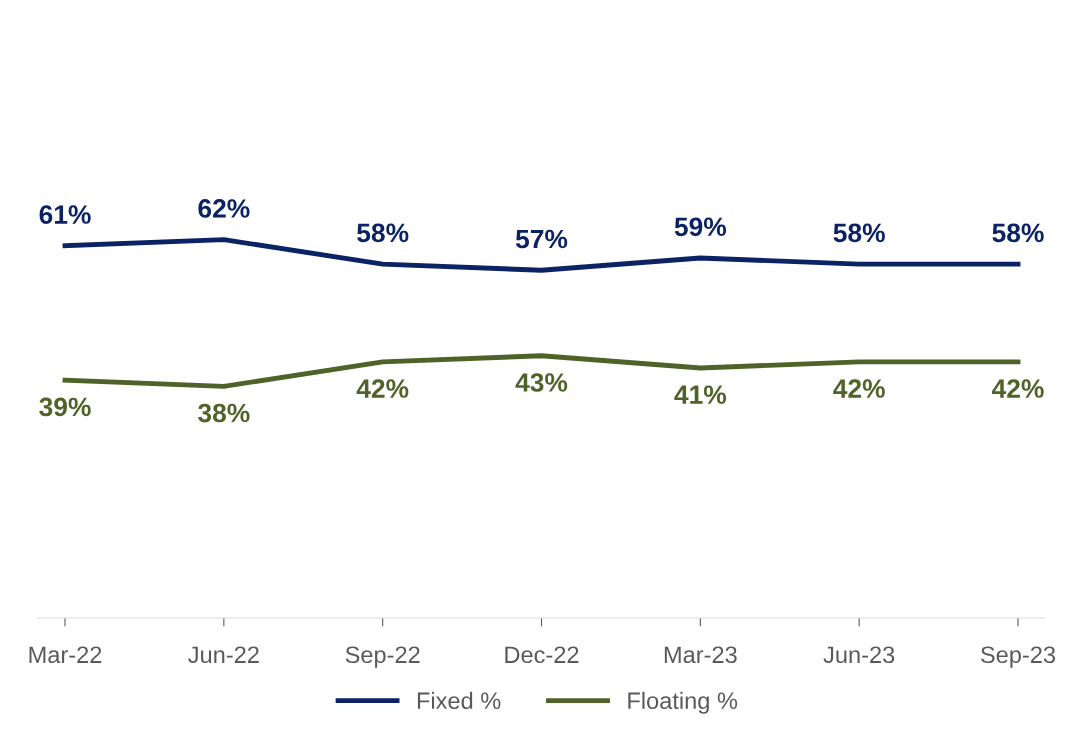 The image size is (1076, 735). I want to click on x-tick-label: Jun-23, so click(859, 655).